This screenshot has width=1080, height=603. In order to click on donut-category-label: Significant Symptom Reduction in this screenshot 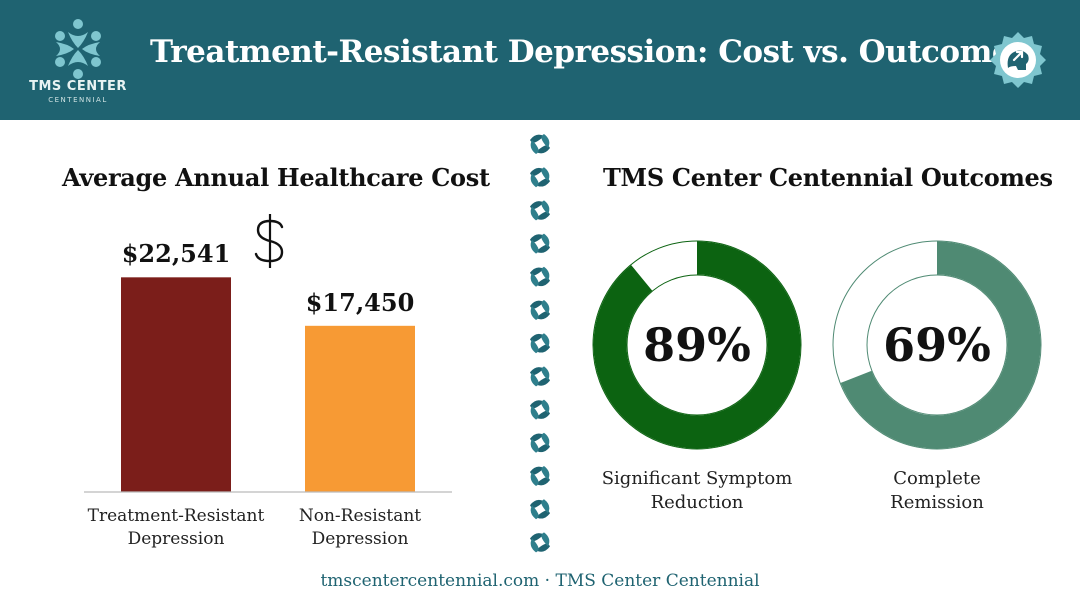, I will do `click(697, 490)`.